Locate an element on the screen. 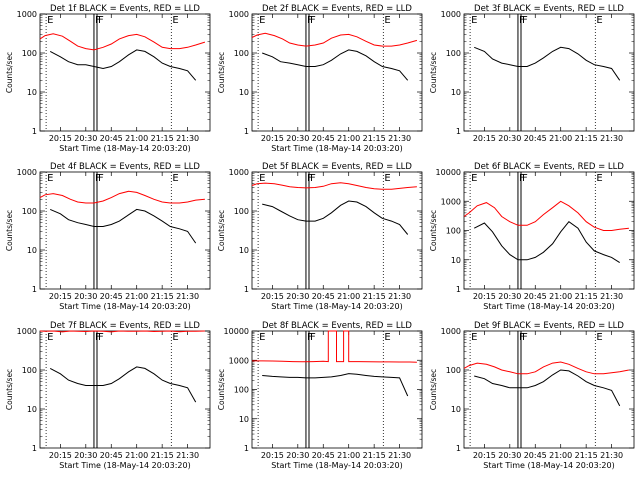 The width and height of the screenshot is (640, 485). panel-title: Det 6f BLACK = Events, RED = LLD is located at coordinates (549, 167).